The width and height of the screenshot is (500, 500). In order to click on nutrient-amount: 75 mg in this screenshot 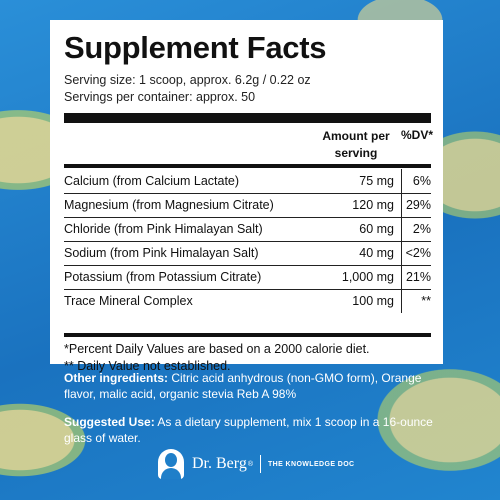, I will do `click(376, 181)`.